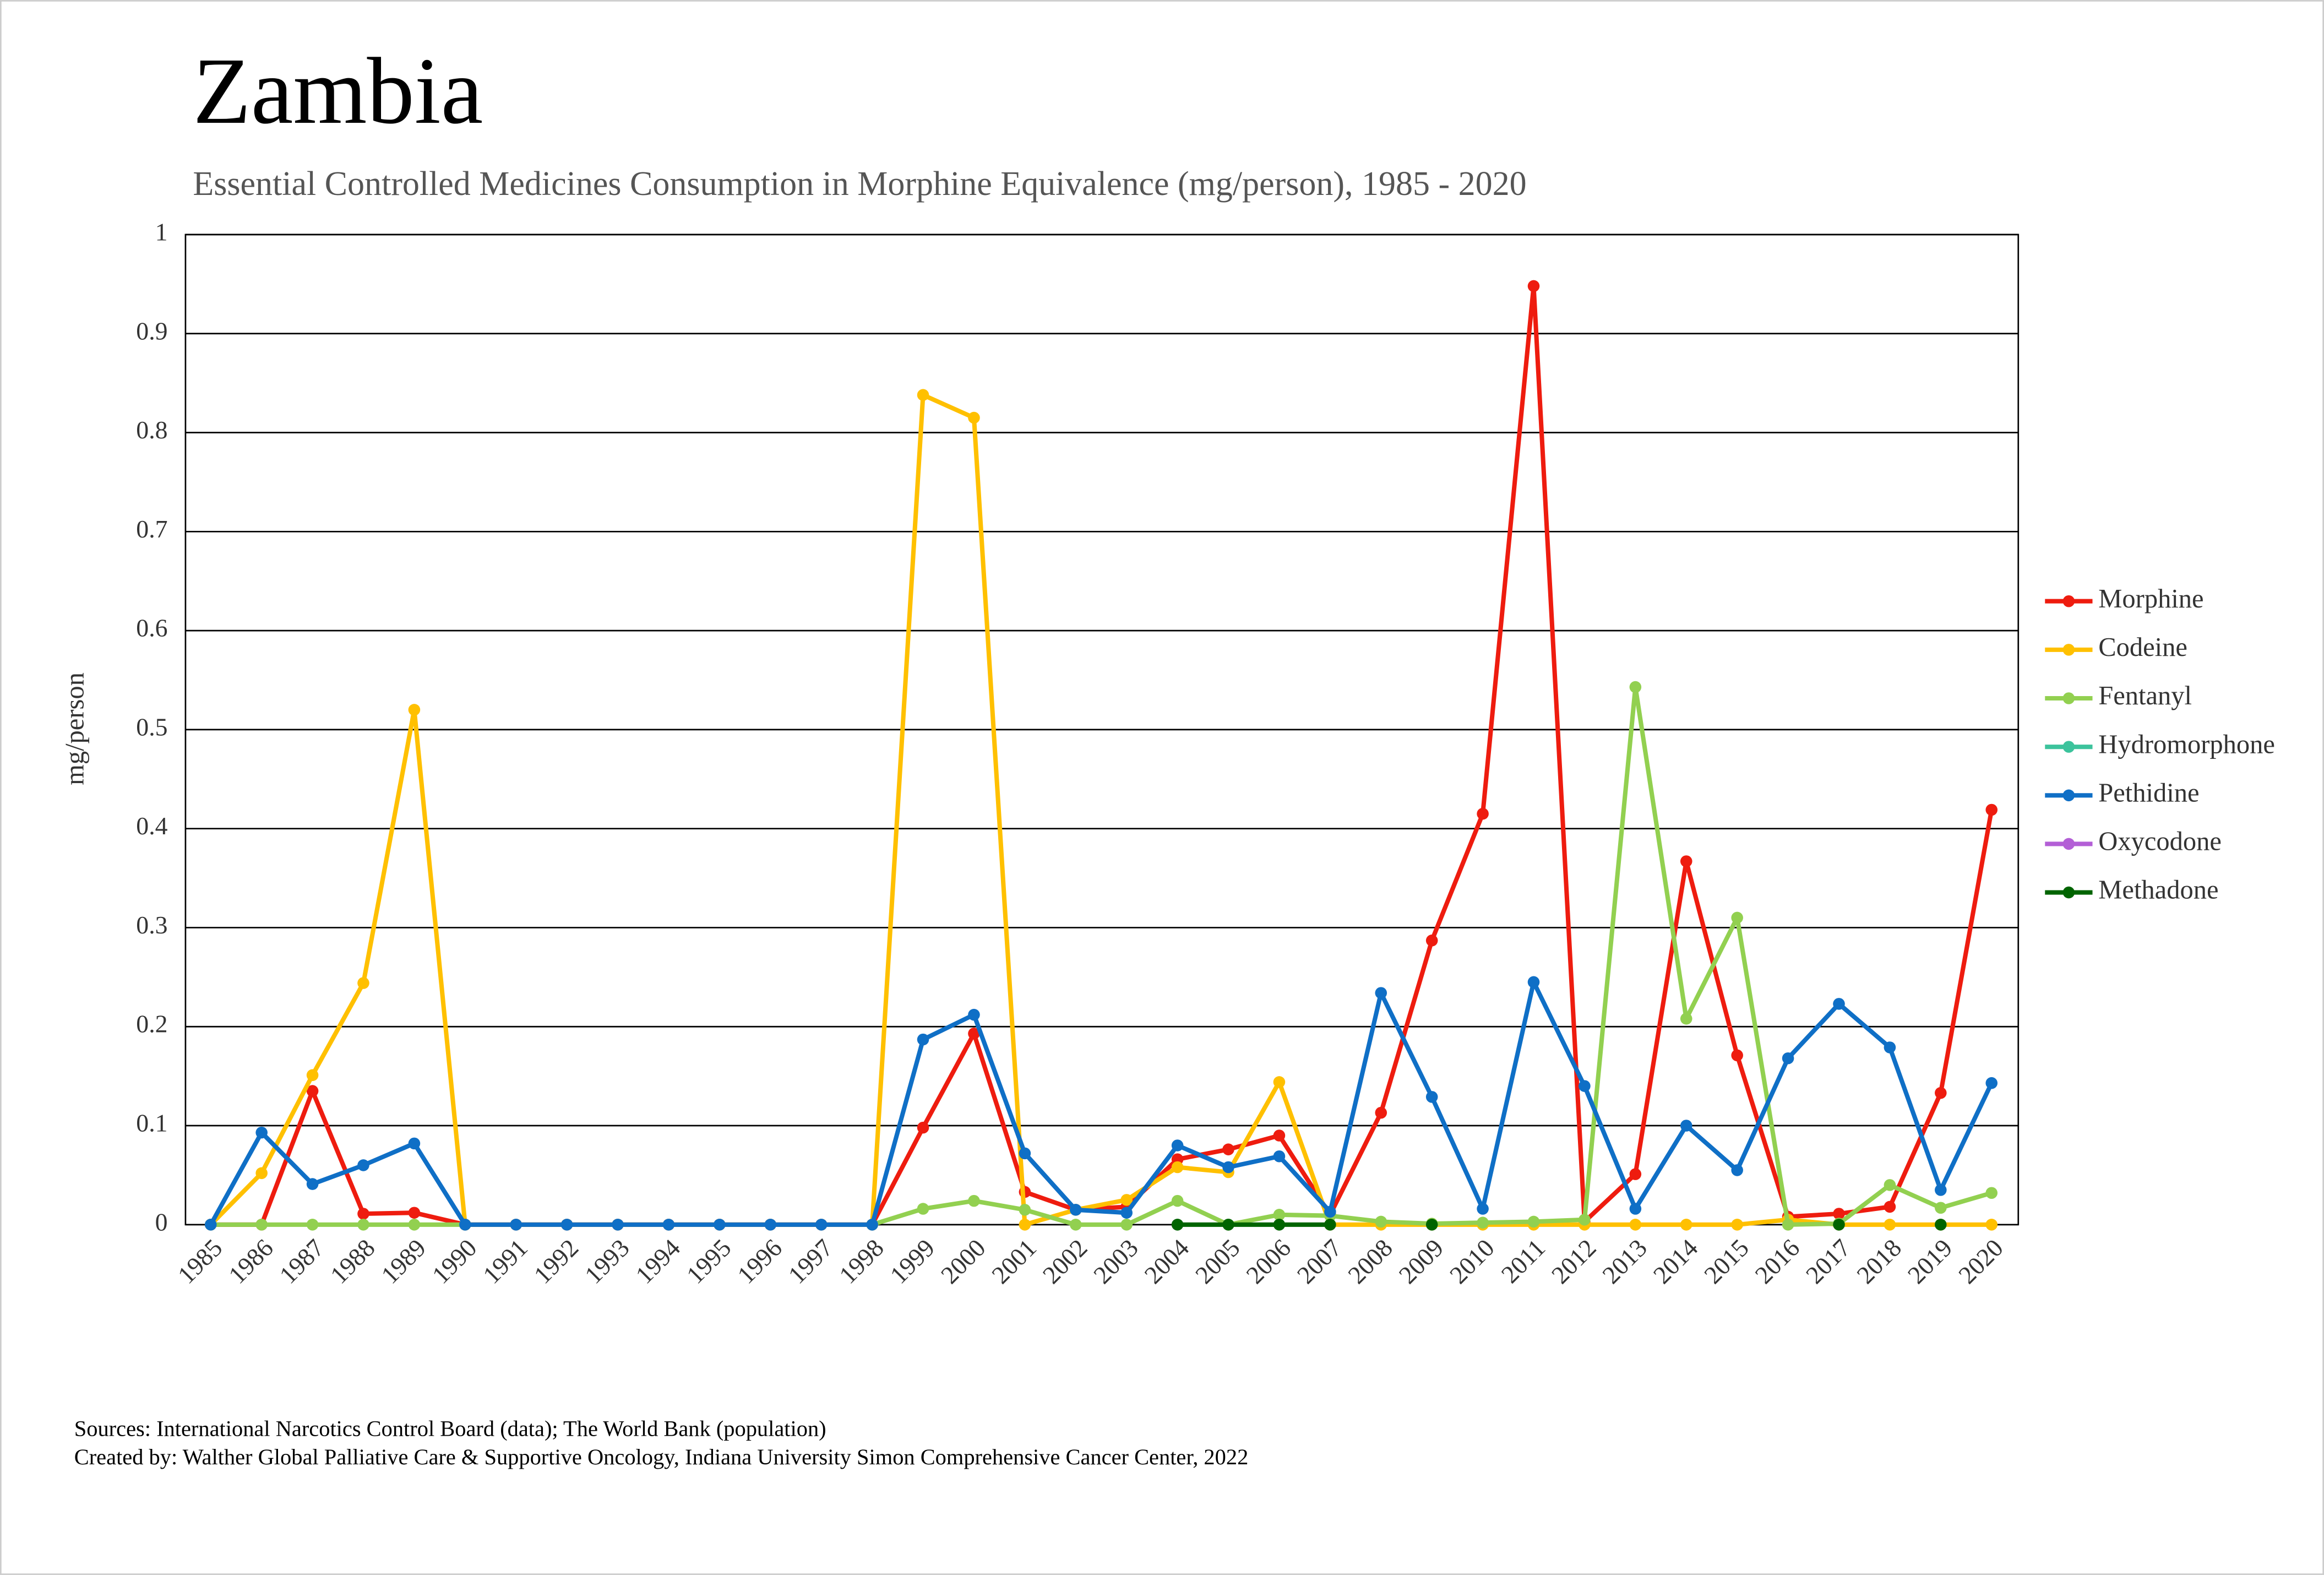 The height and width of the screenshot is (1575, 2324). What do you see at coordinates (152, 826) in the screenshot?
I see `y-tick-label: 0.4` at bounding box center [152, 826].